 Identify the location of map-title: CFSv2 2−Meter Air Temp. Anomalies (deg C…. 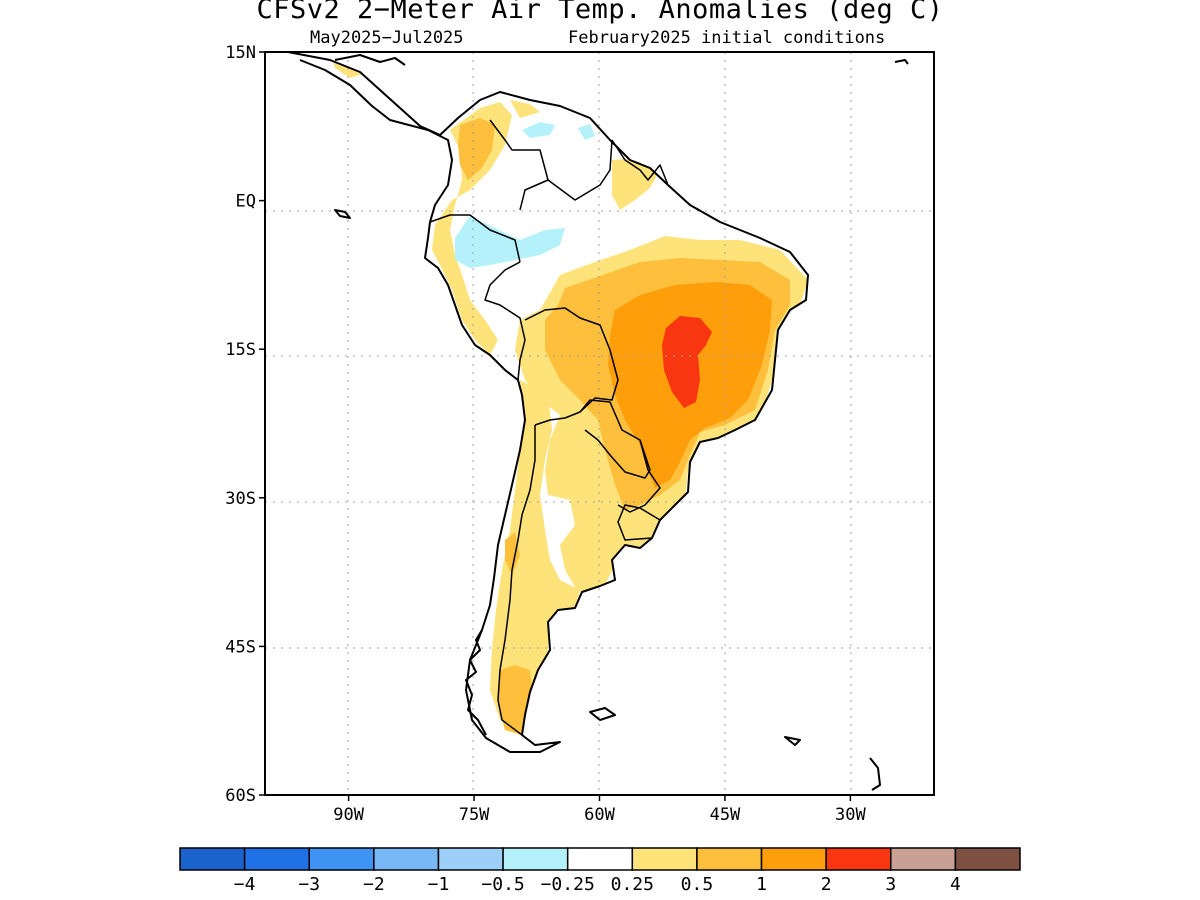
(600, 12).